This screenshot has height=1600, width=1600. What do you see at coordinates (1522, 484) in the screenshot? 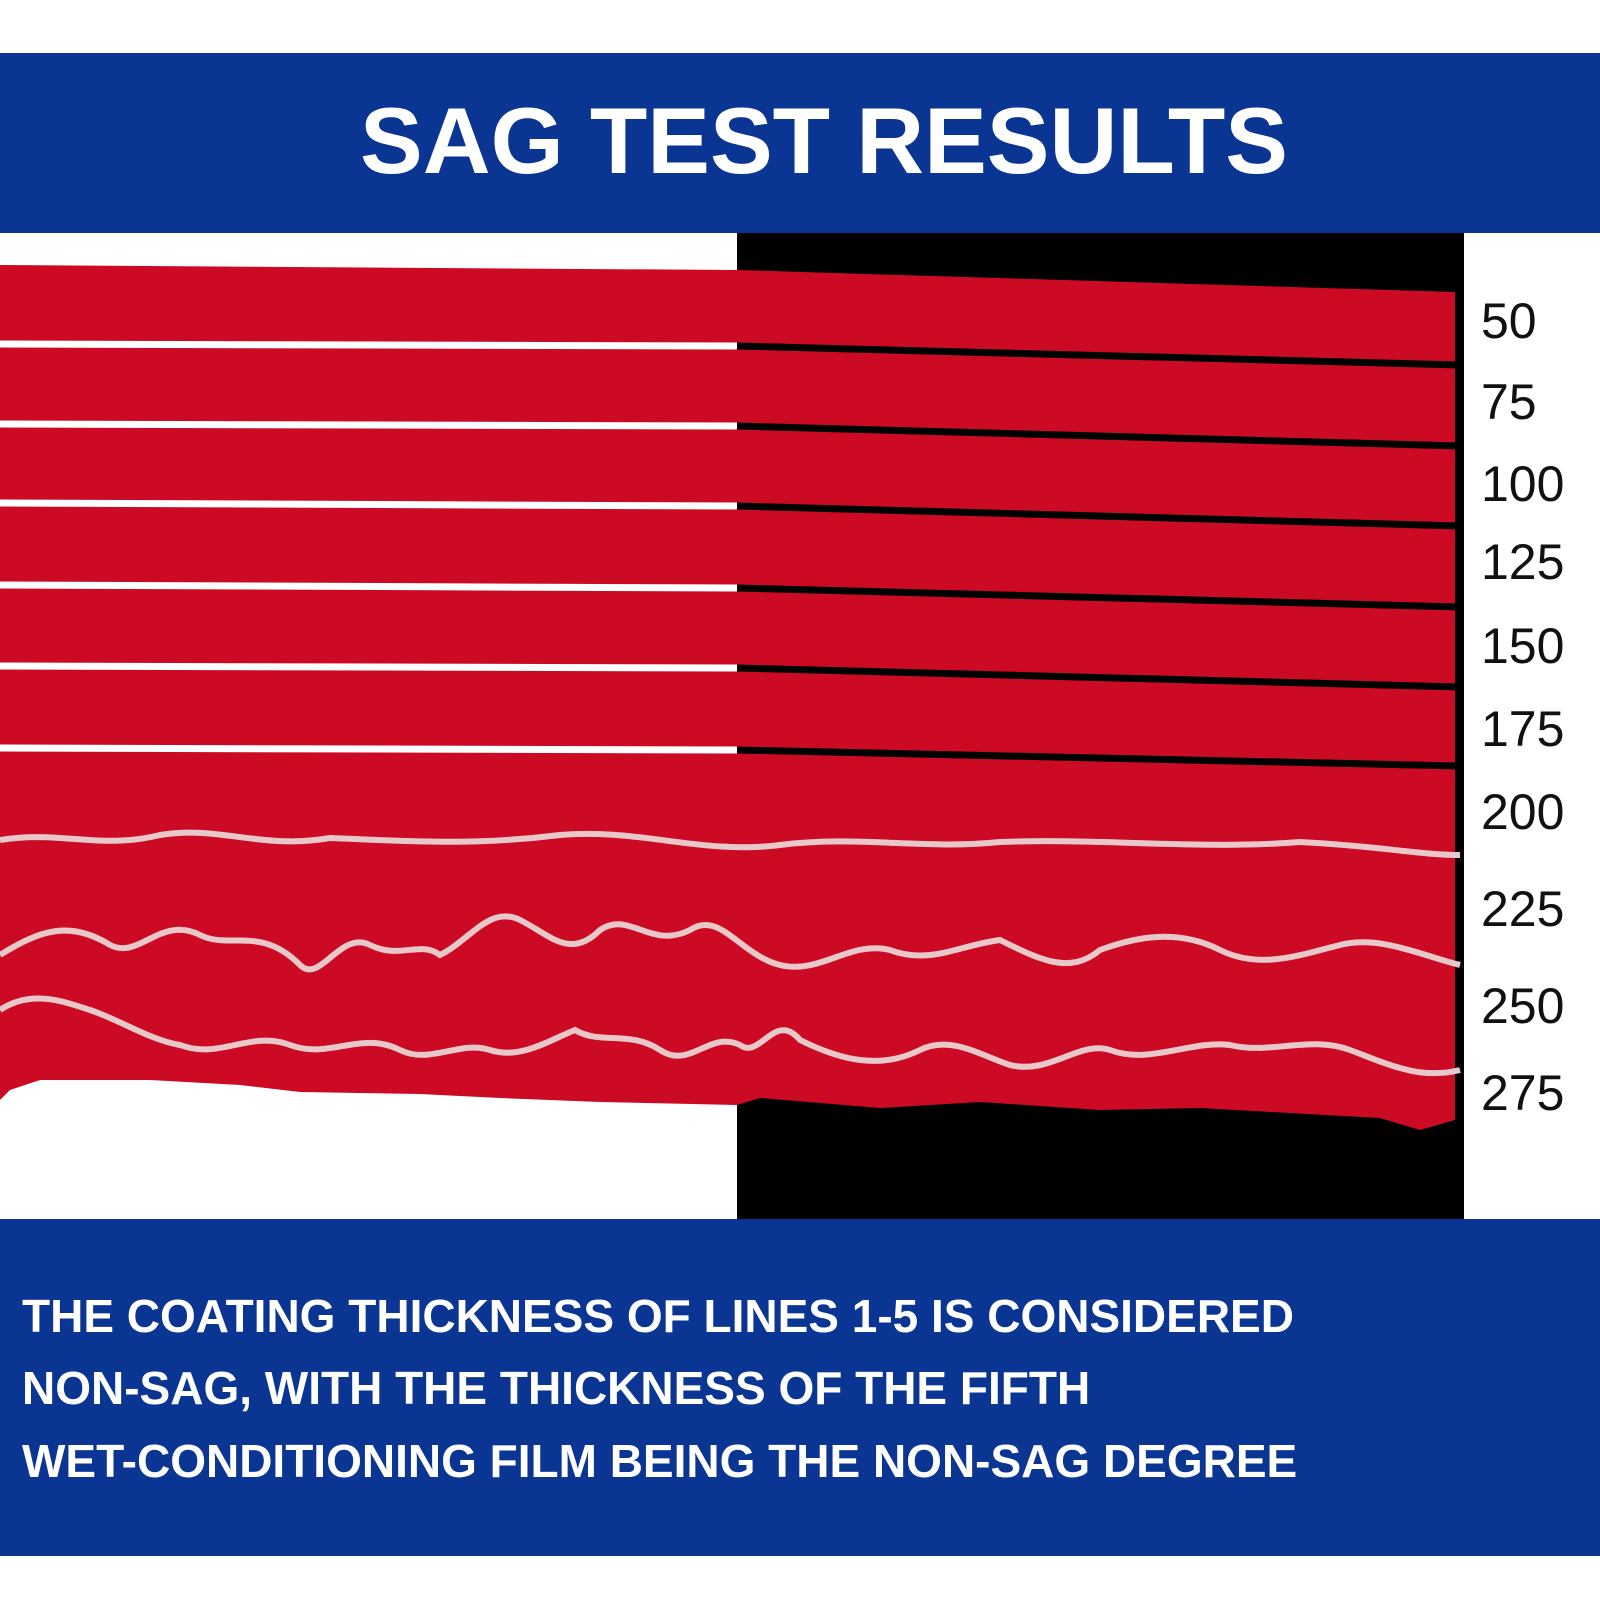
I see `thickness-label: 100` at bounding box center [1522, 484].